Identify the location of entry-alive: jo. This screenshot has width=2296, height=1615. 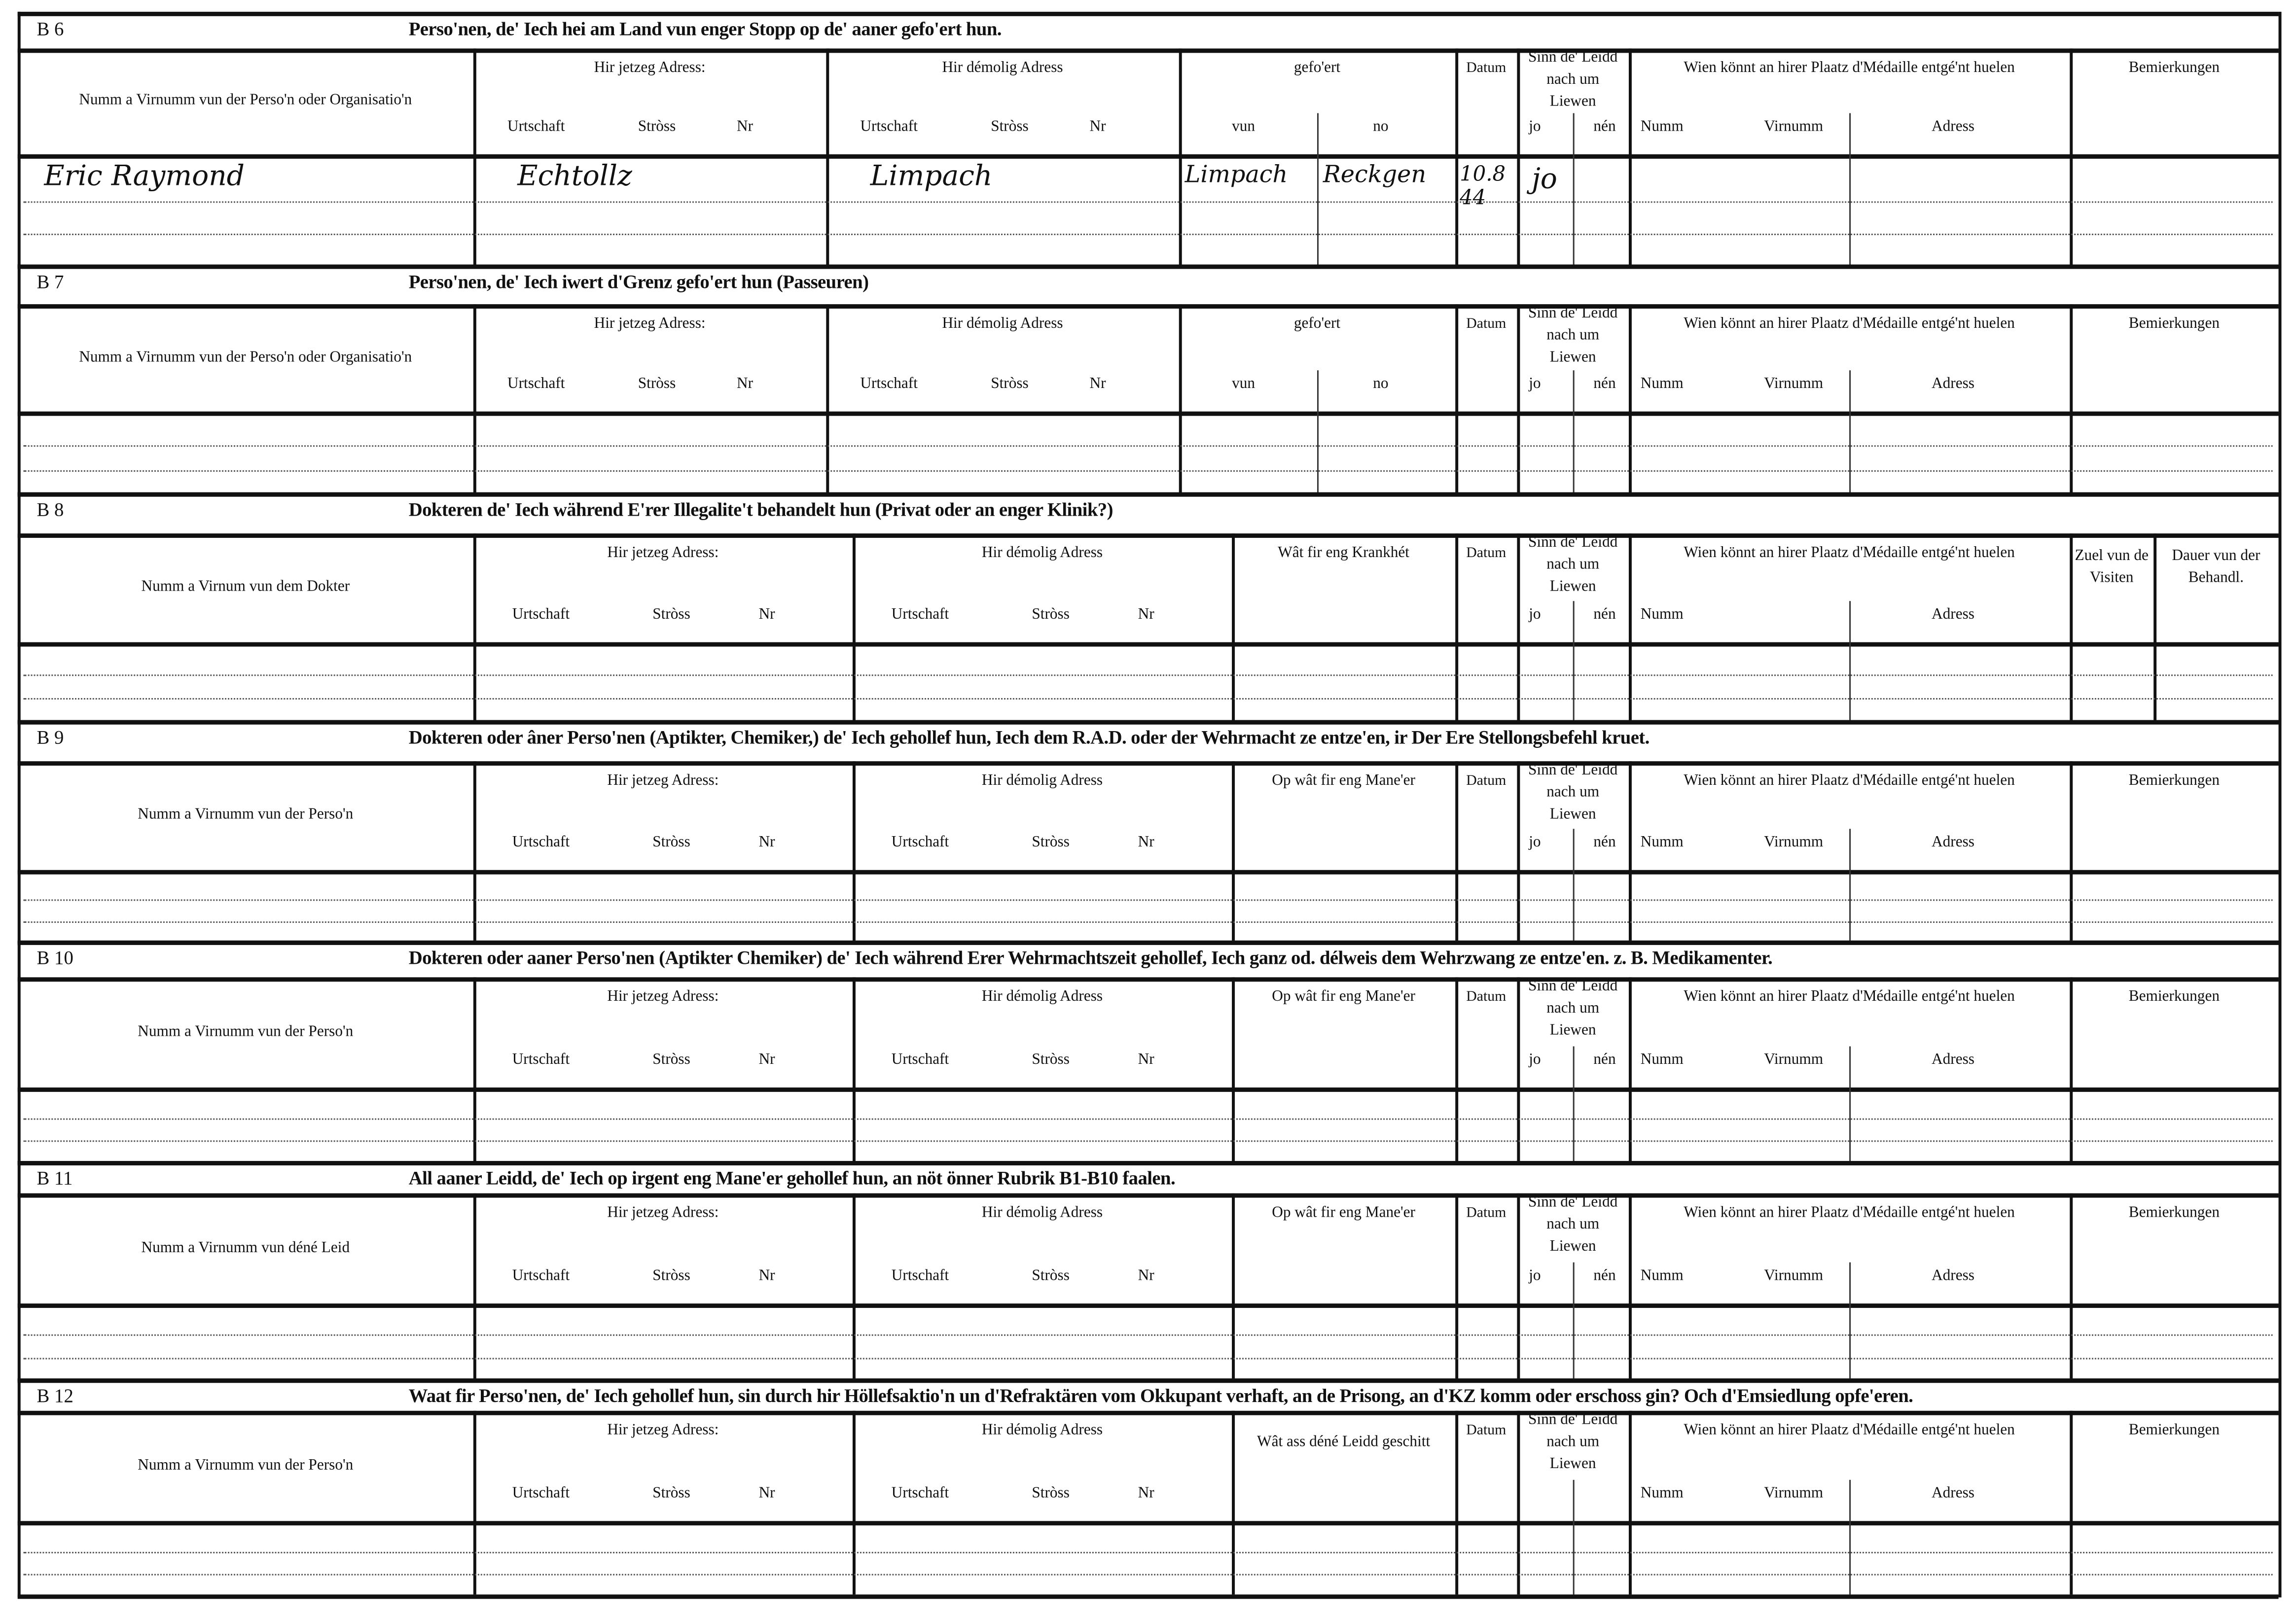
(1545, 179).